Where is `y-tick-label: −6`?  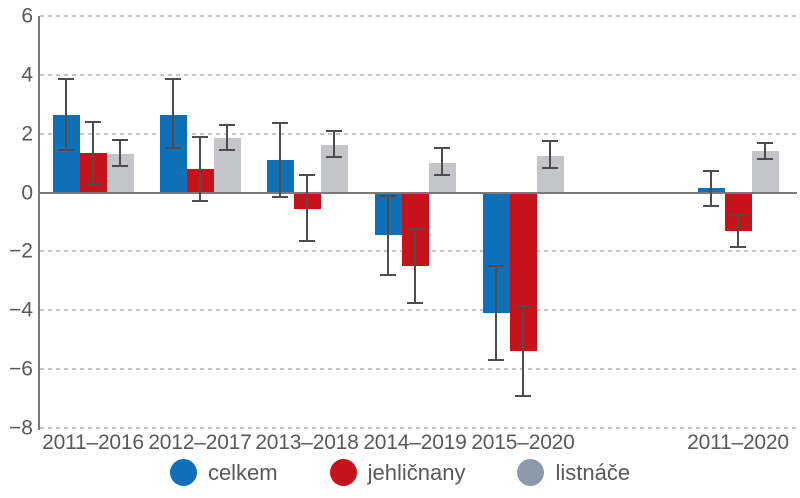
y-tick-label: −6 is located at coordinates (21, 369).